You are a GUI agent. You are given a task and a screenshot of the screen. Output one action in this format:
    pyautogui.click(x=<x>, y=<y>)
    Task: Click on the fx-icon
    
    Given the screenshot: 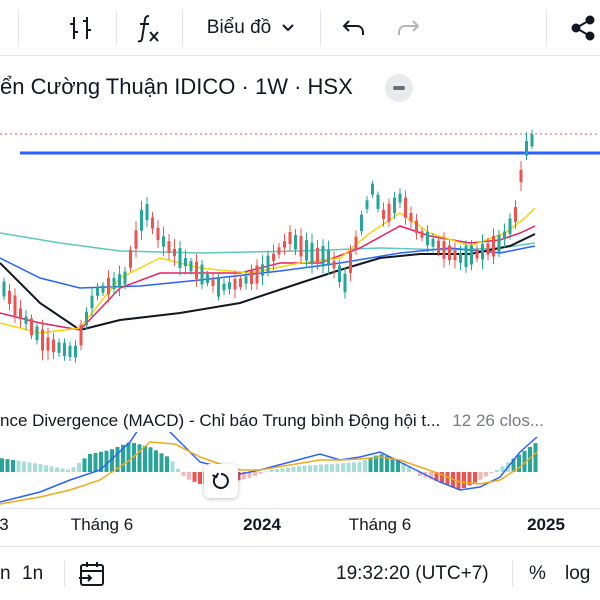 What is the action you would take?
    pyautogui.click(x=148, y=28)
    